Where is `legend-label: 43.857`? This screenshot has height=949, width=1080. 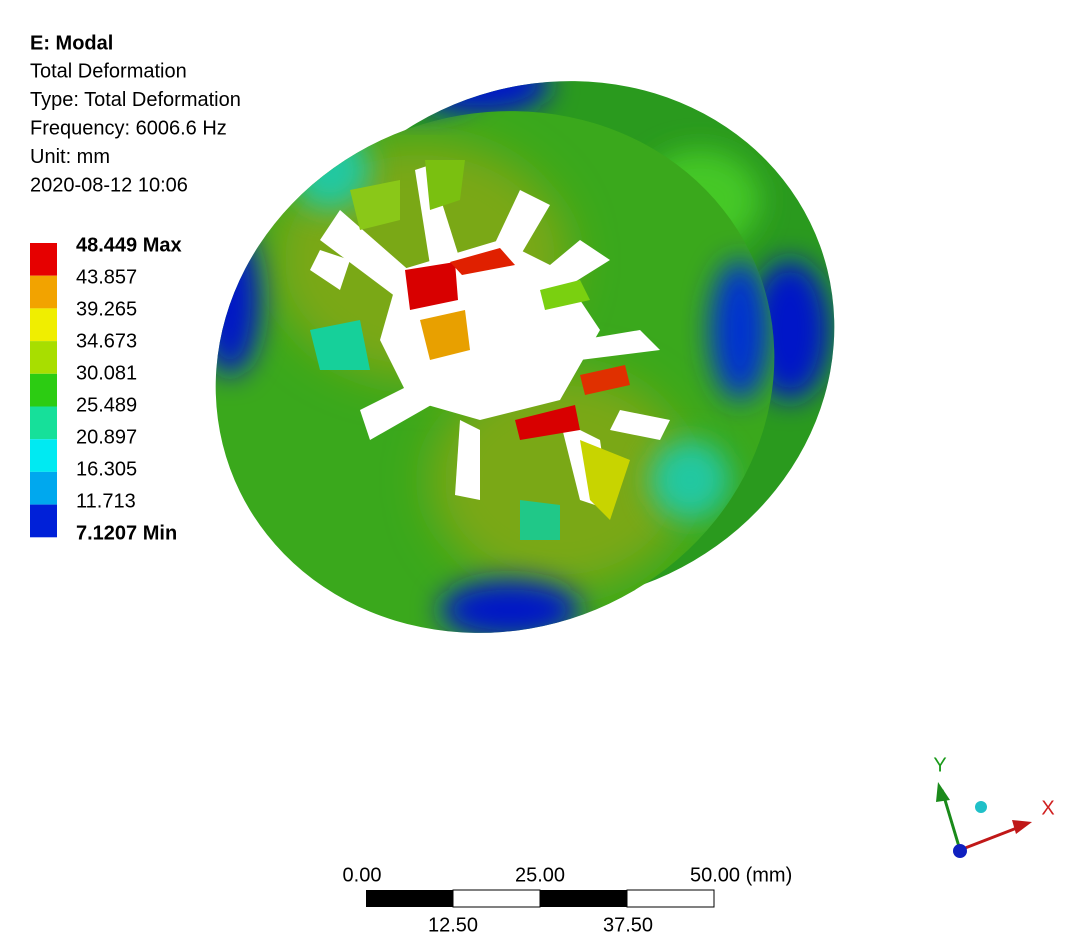
legend-label: 43.857 is located at coordinates (106, 277).